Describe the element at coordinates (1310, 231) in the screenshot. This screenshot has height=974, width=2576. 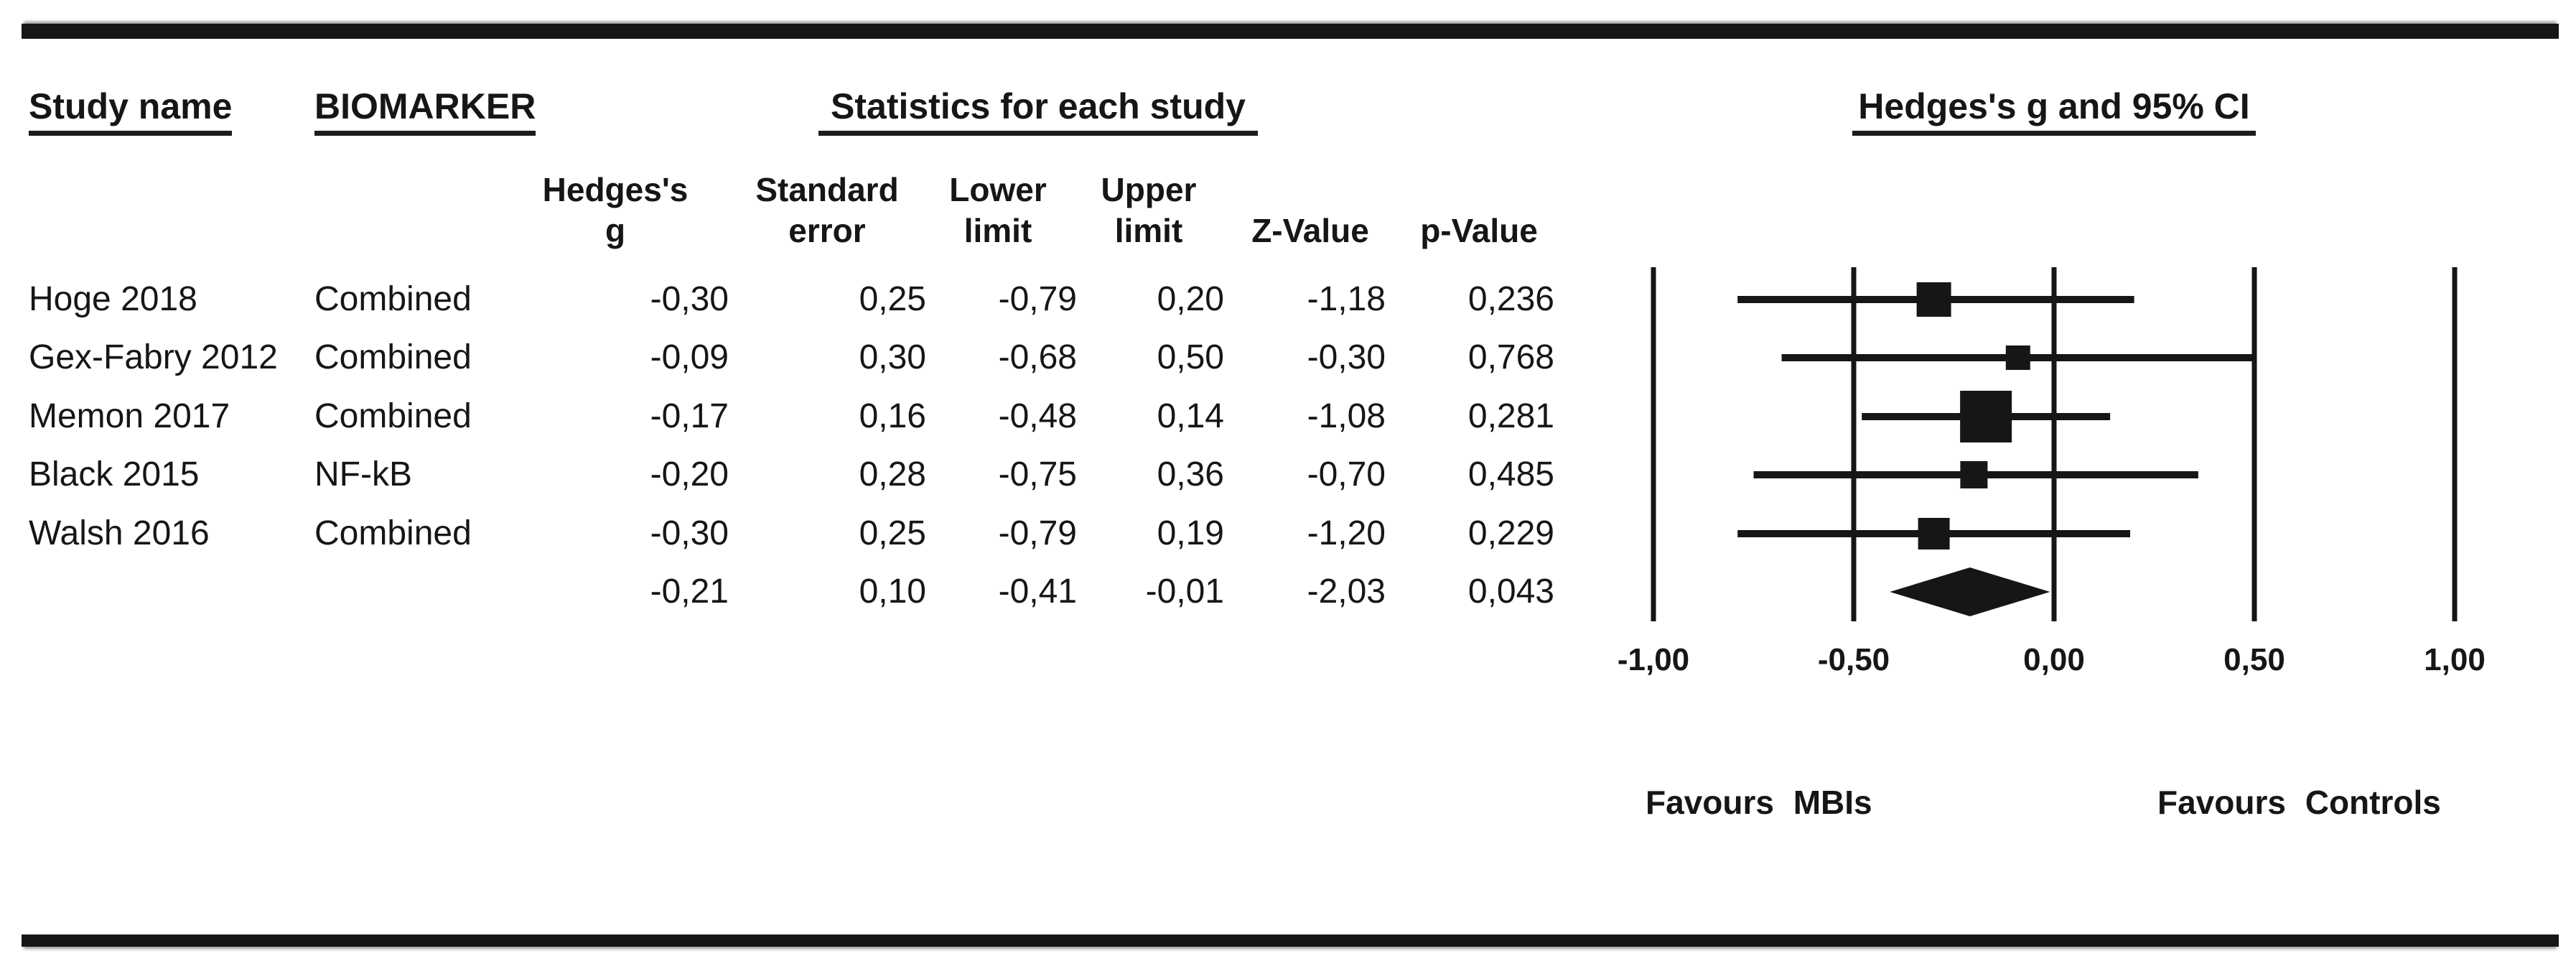
I see `header-line: Z-Value` at that location.